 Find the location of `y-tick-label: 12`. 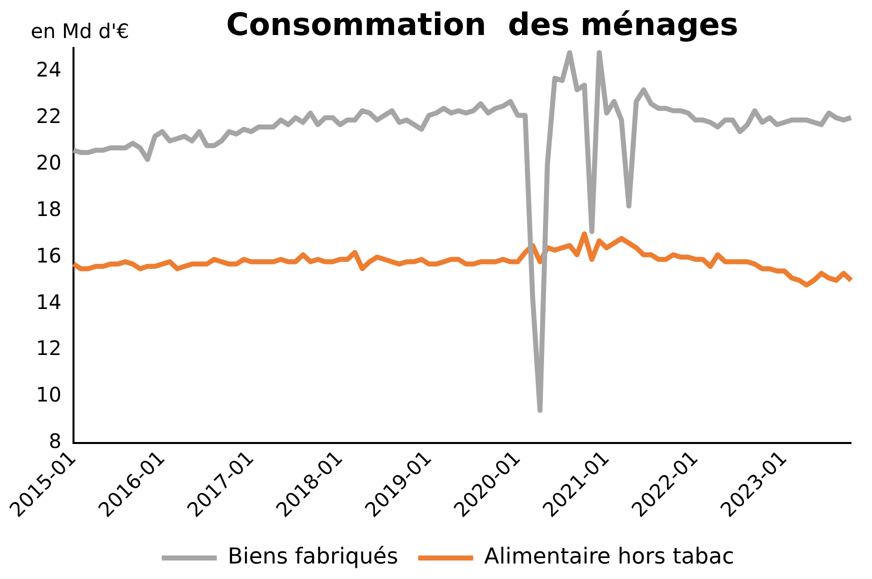

y-tick-label: 12 is located at coordinates (49, 348).